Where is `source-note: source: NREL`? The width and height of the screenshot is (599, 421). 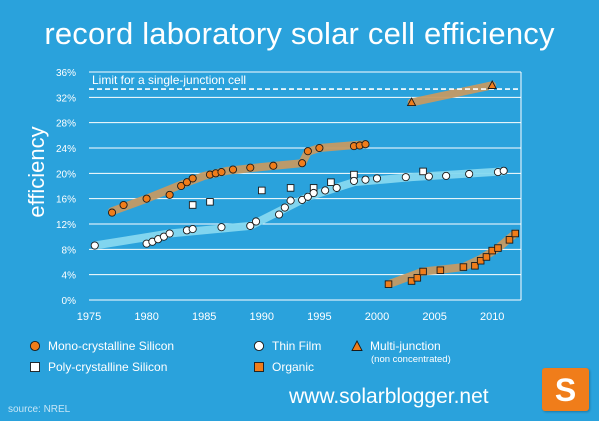
source-note: source: NREL is located at coordinates (39, 409).